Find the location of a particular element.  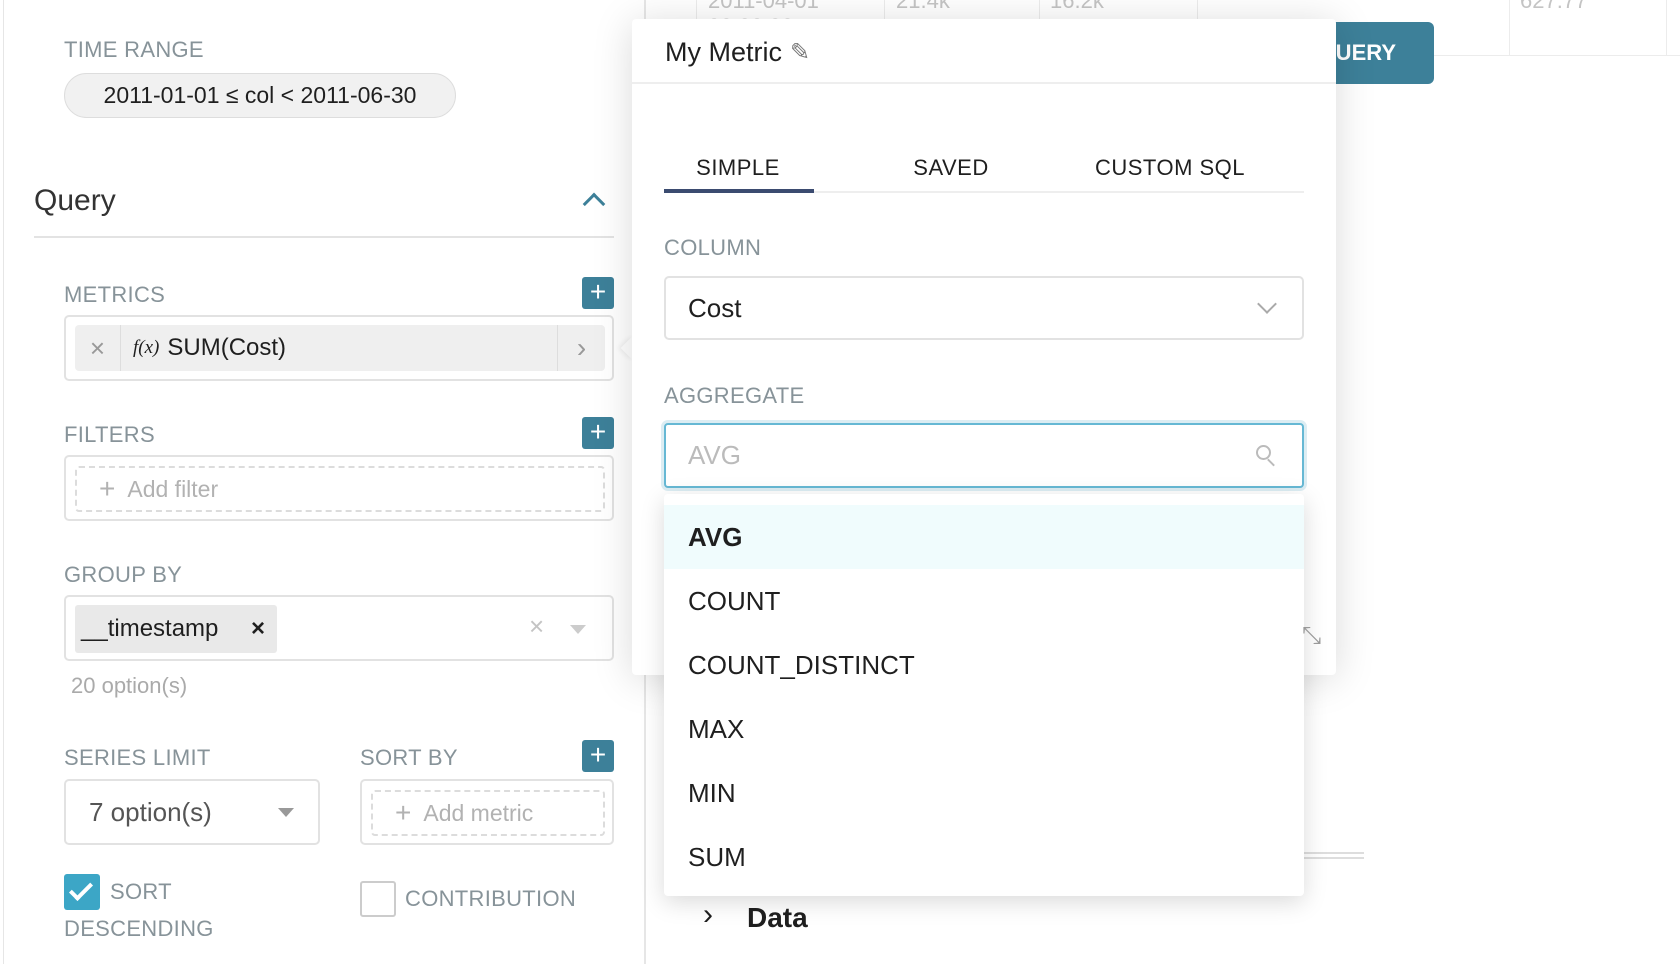

filters-label: FILTERS is located at coordinates (109, 434).